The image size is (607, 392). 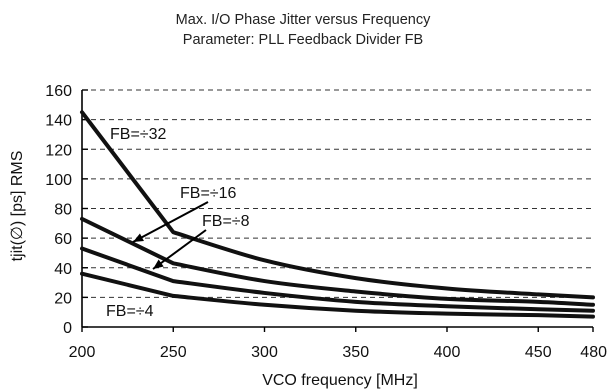 I want to click on y-tick-label: 80, so click(x=63, y=210).